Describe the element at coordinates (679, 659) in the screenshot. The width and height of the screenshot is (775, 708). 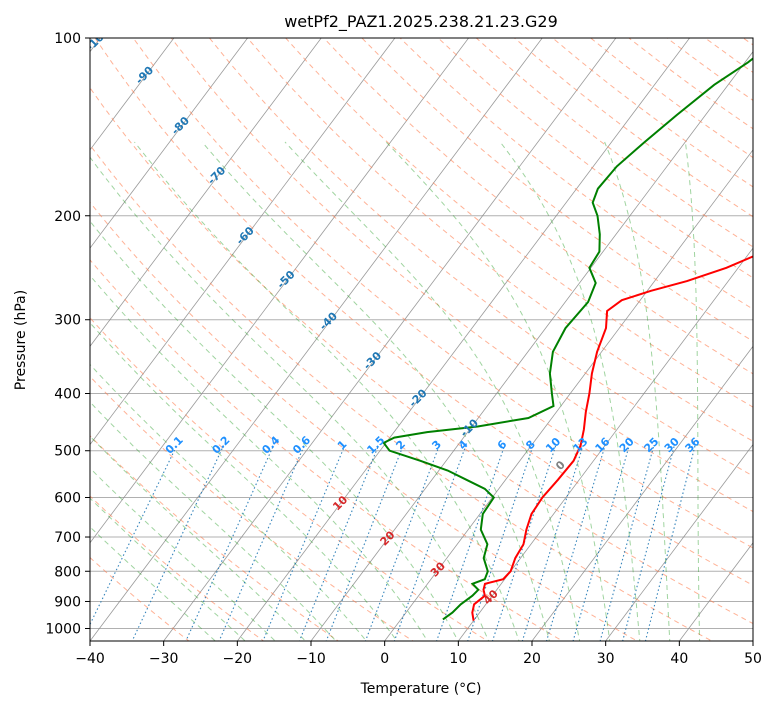
I see `x-tick-label: 40` at that location.